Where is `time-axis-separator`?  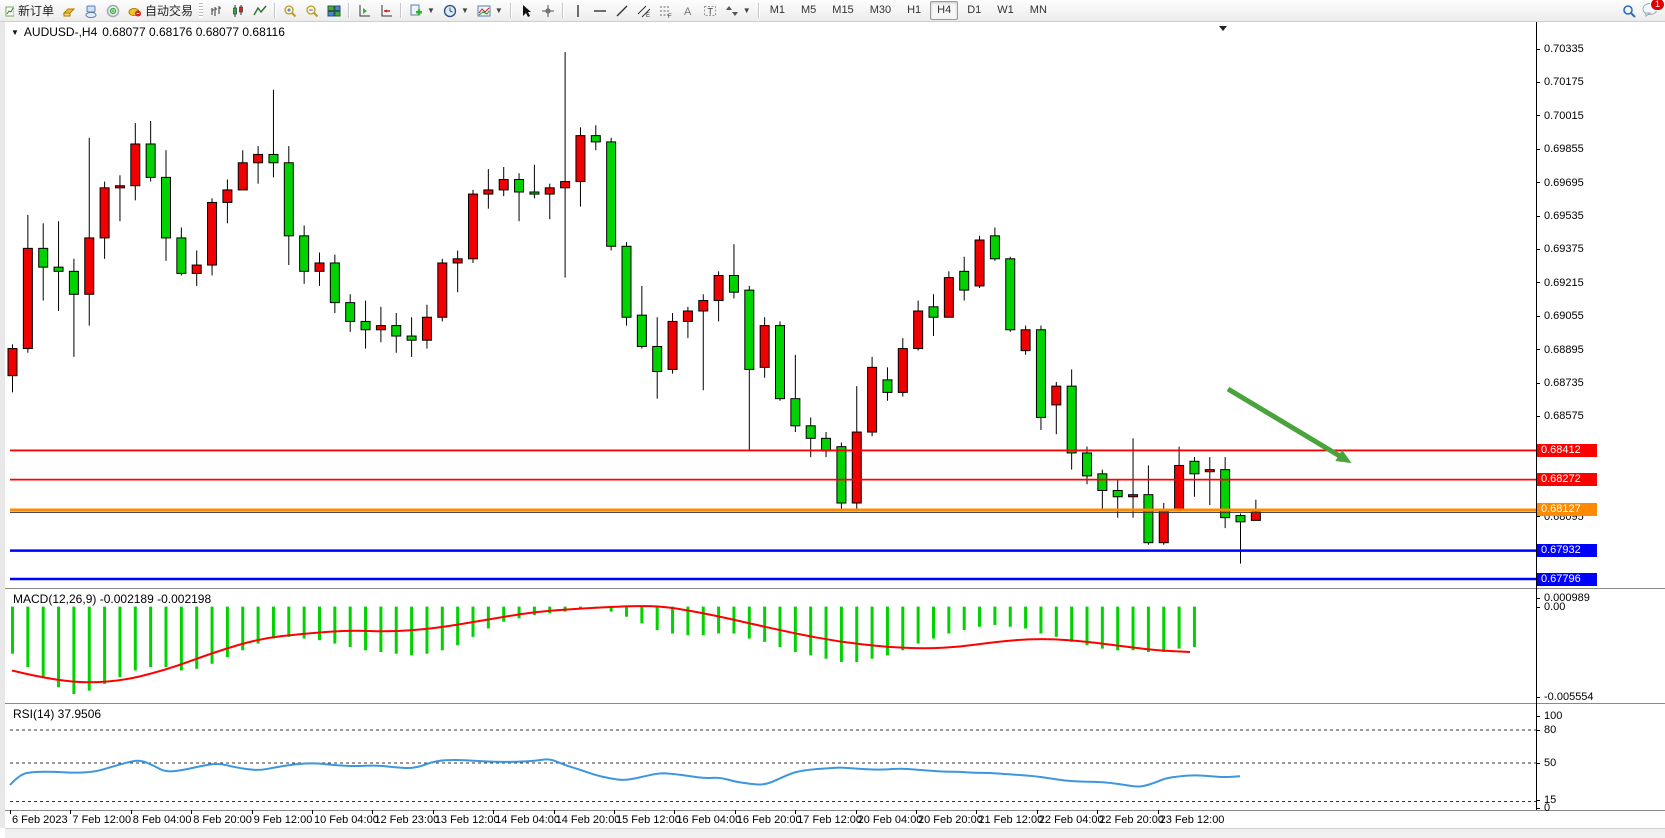
time-axis-separator is located at coordinates (835, 810).